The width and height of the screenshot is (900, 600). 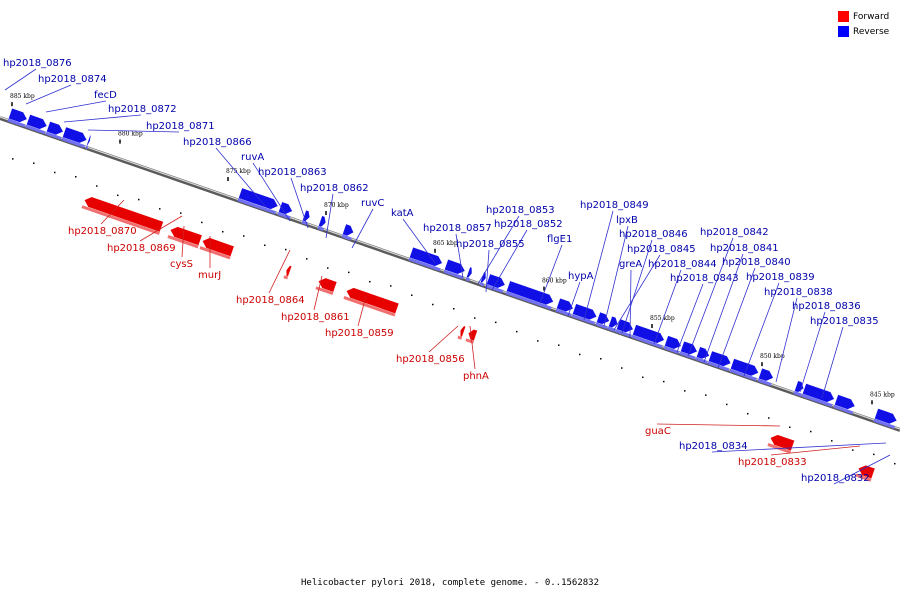 What do you see at coordinates (476, 376) in the screenshot?
I see `gene-label-phnA: phnA` at bounding box center [476, 376].